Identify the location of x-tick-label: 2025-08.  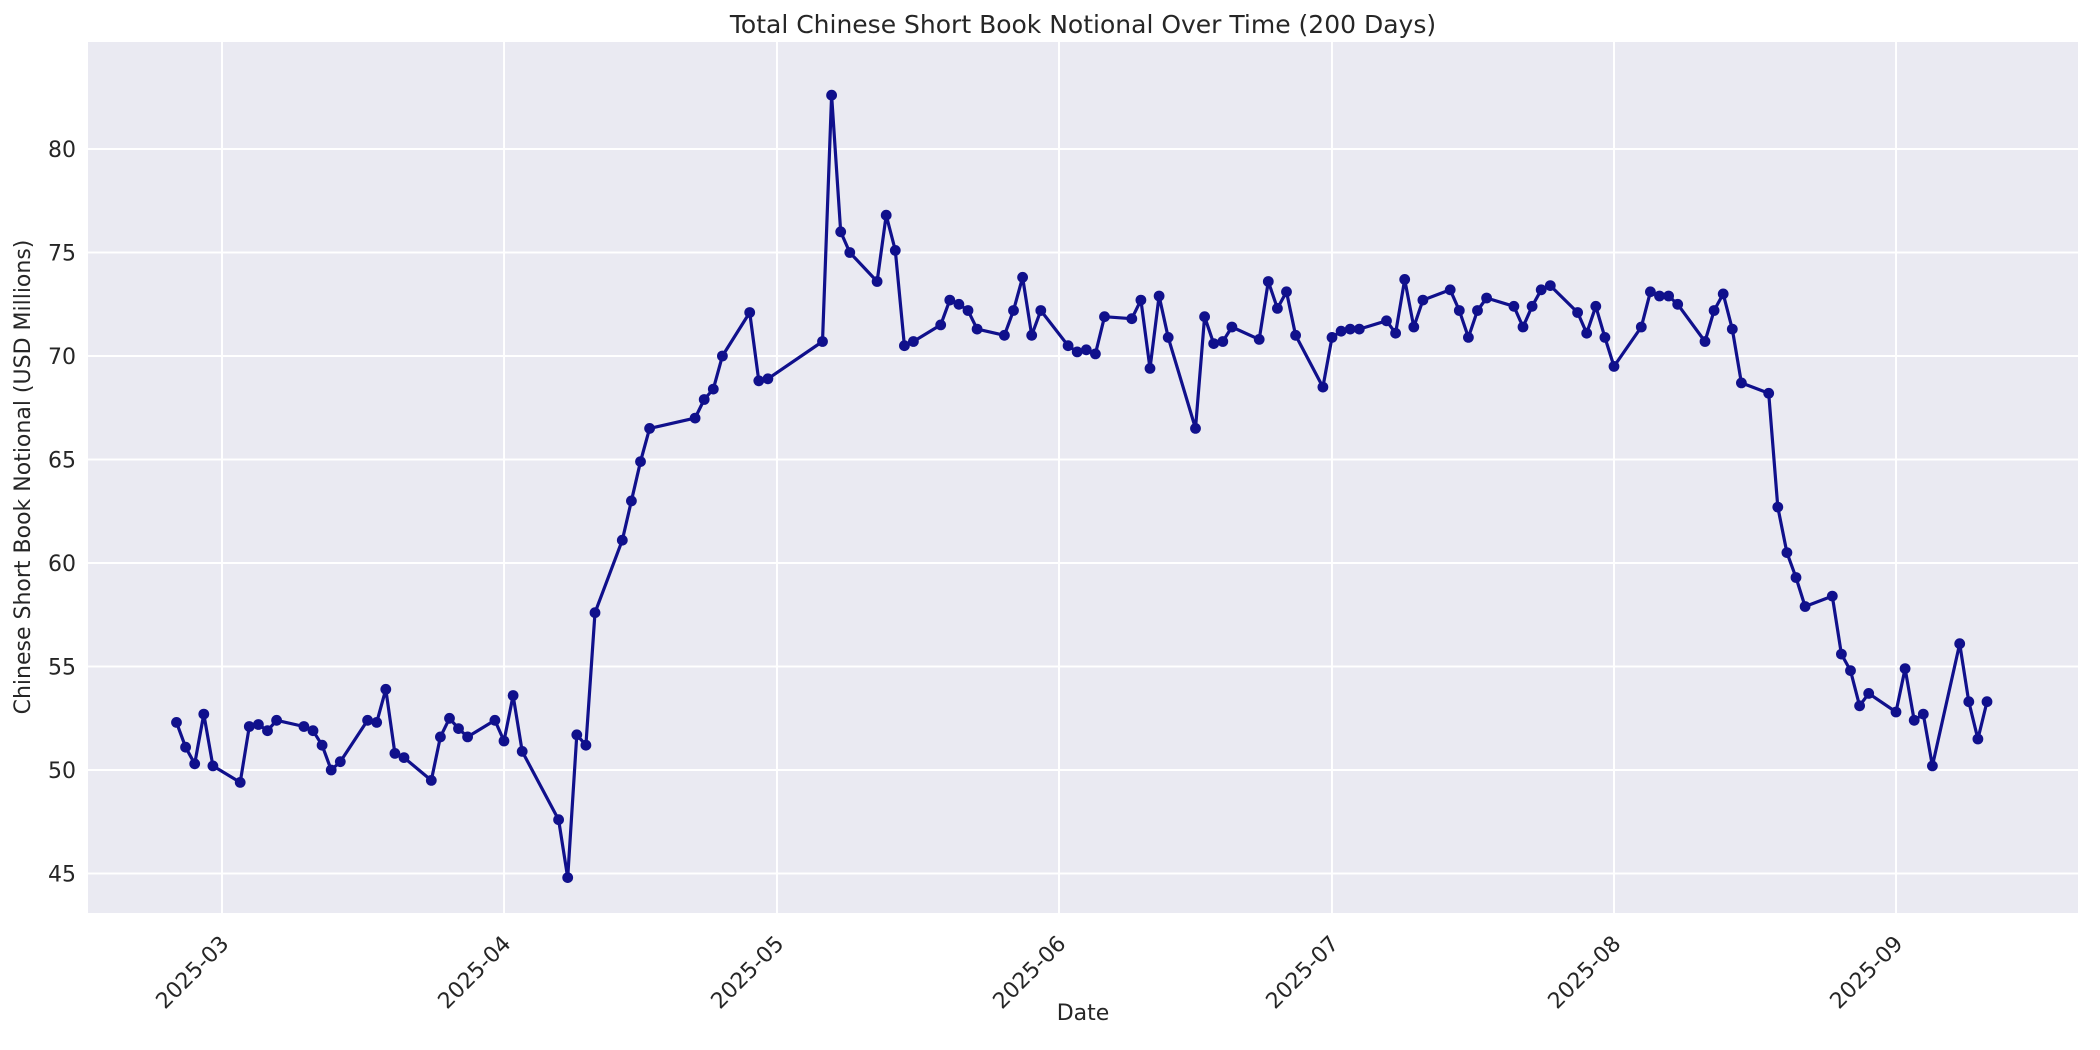
(1585, 973).